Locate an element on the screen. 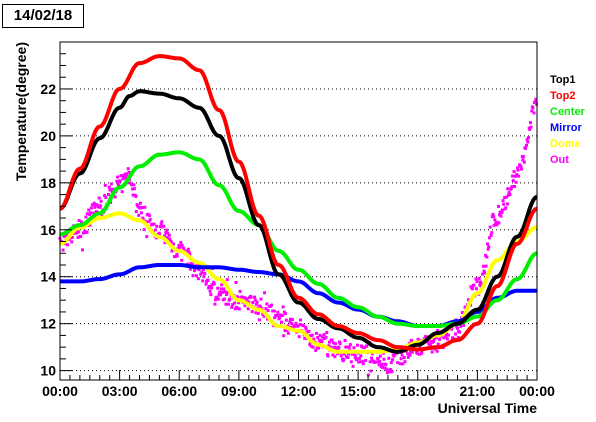 This screenshot has width=596, height=422. x-tick-label: 12:00 is located at coordinates (299, 391).